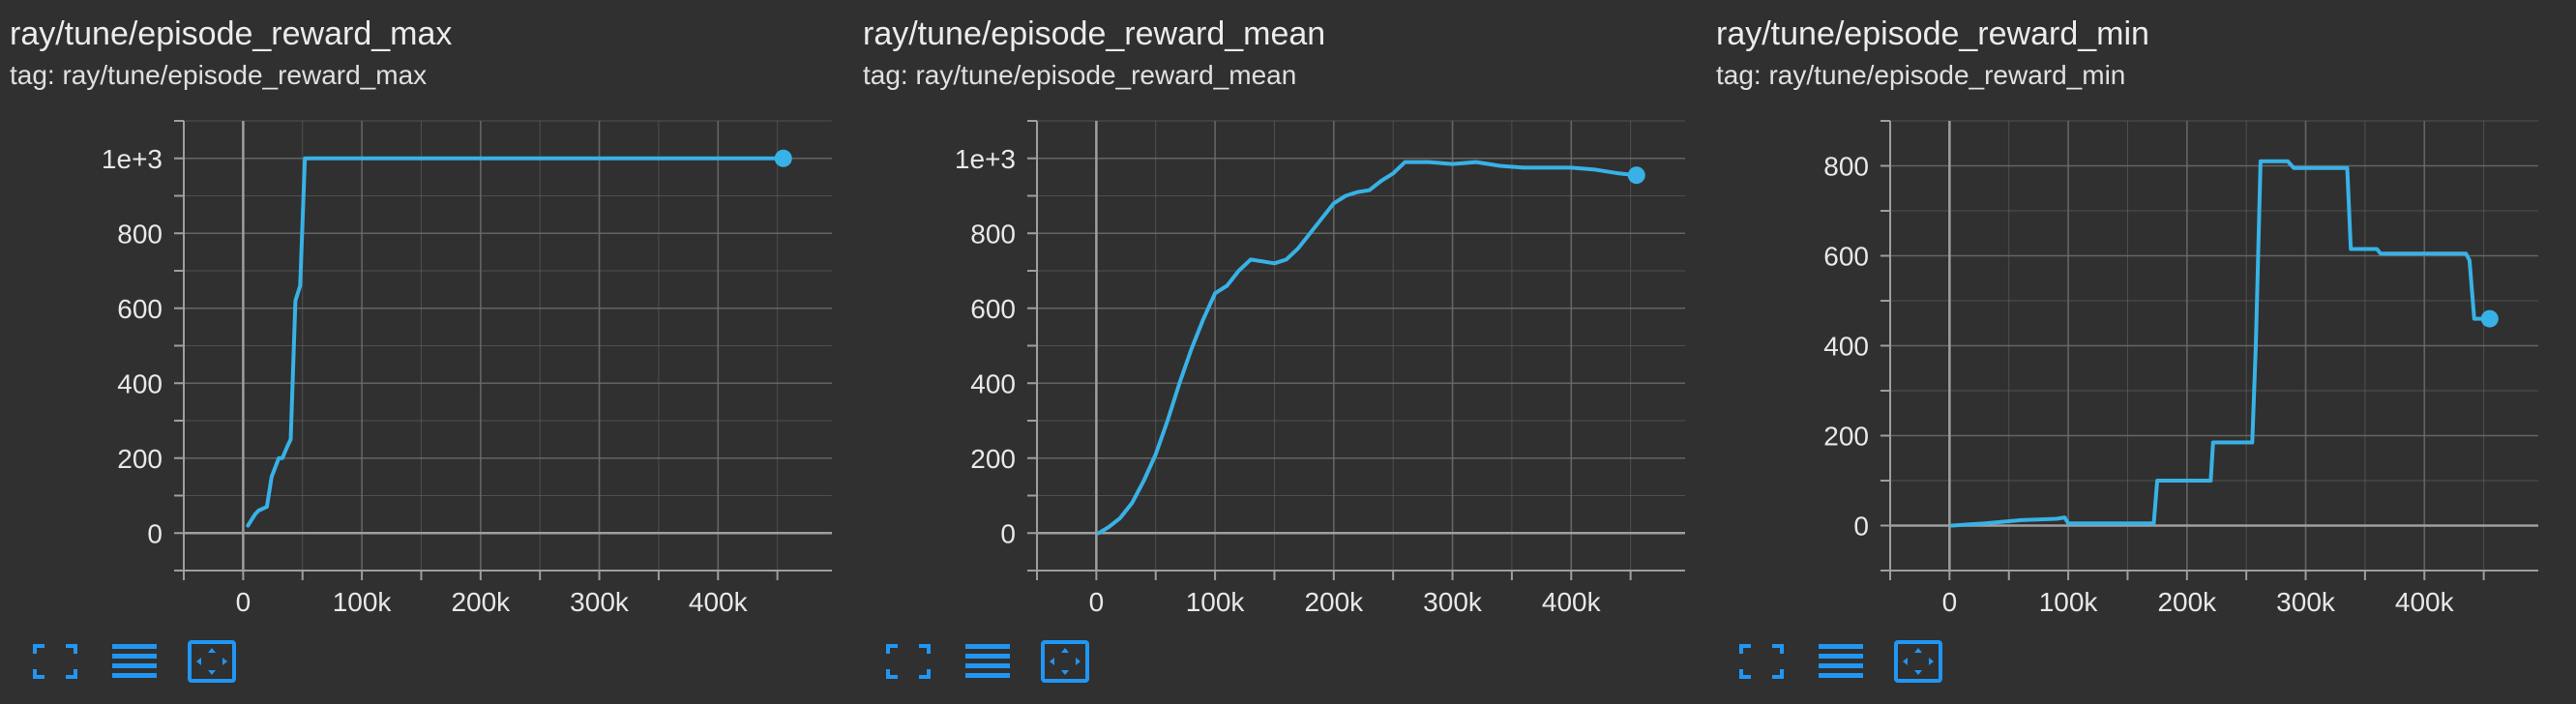 The height and width of the screenshot is (704, 2576). What do you see at coordinates (1080, 75) in the screenshot?
I see `chart-tag: tag: ray/tune/episode_reward_mean` at bounding box center [1080, 75].